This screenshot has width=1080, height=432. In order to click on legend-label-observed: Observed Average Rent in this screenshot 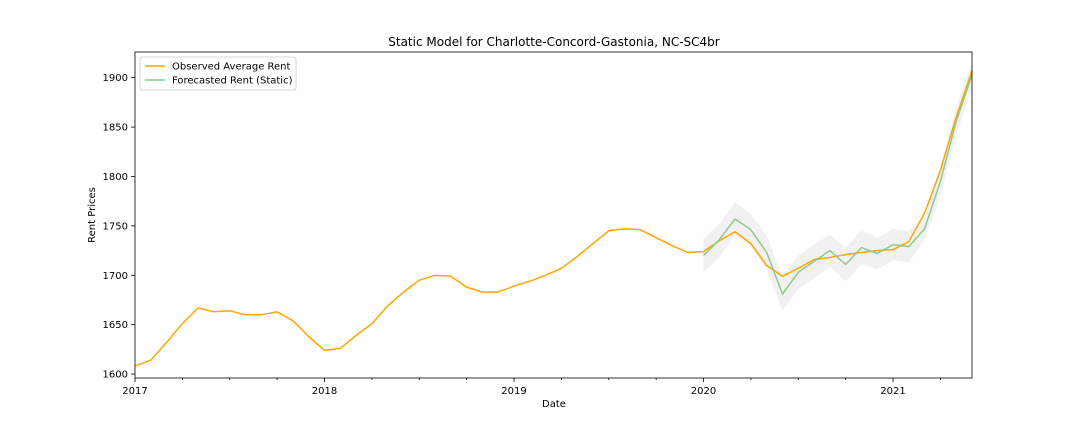, I will do `click(231, 67)`.